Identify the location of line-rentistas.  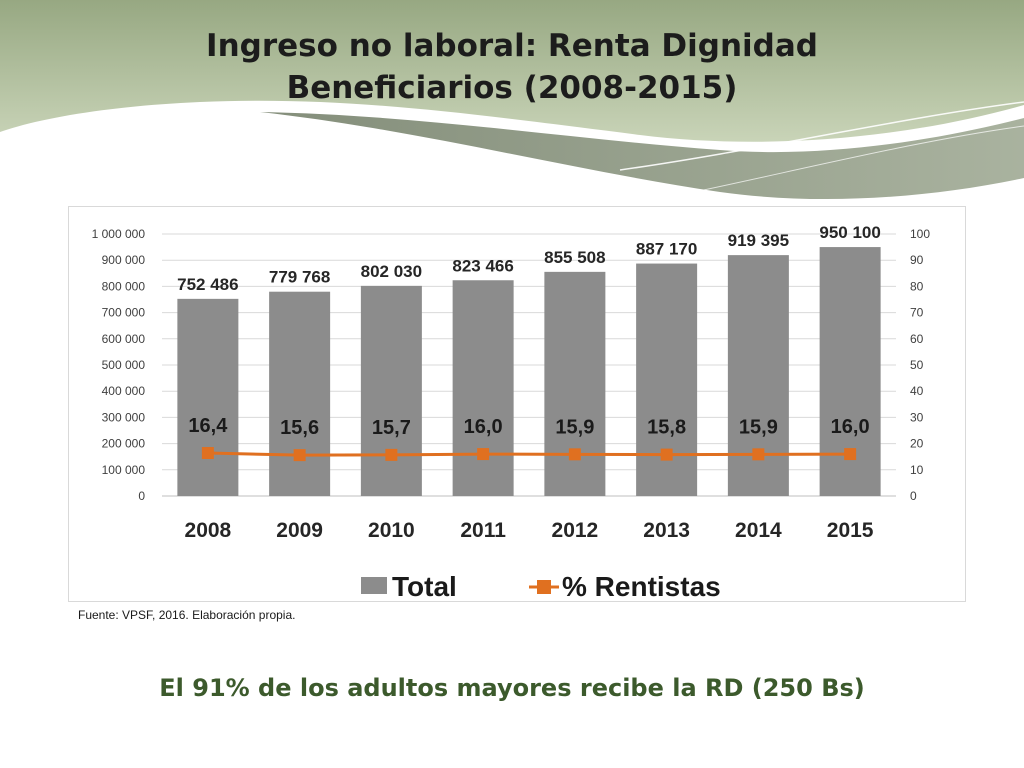
(529, 454).